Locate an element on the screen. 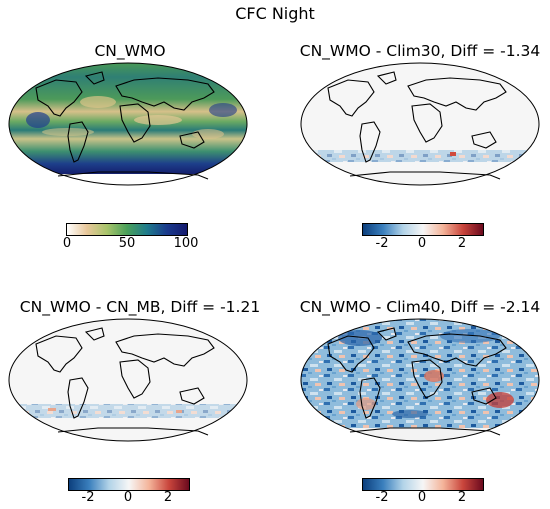 The height and width of the screenshot is (509, 550). colorbar-cn-mb-diff is located at coordinates (129, 484).